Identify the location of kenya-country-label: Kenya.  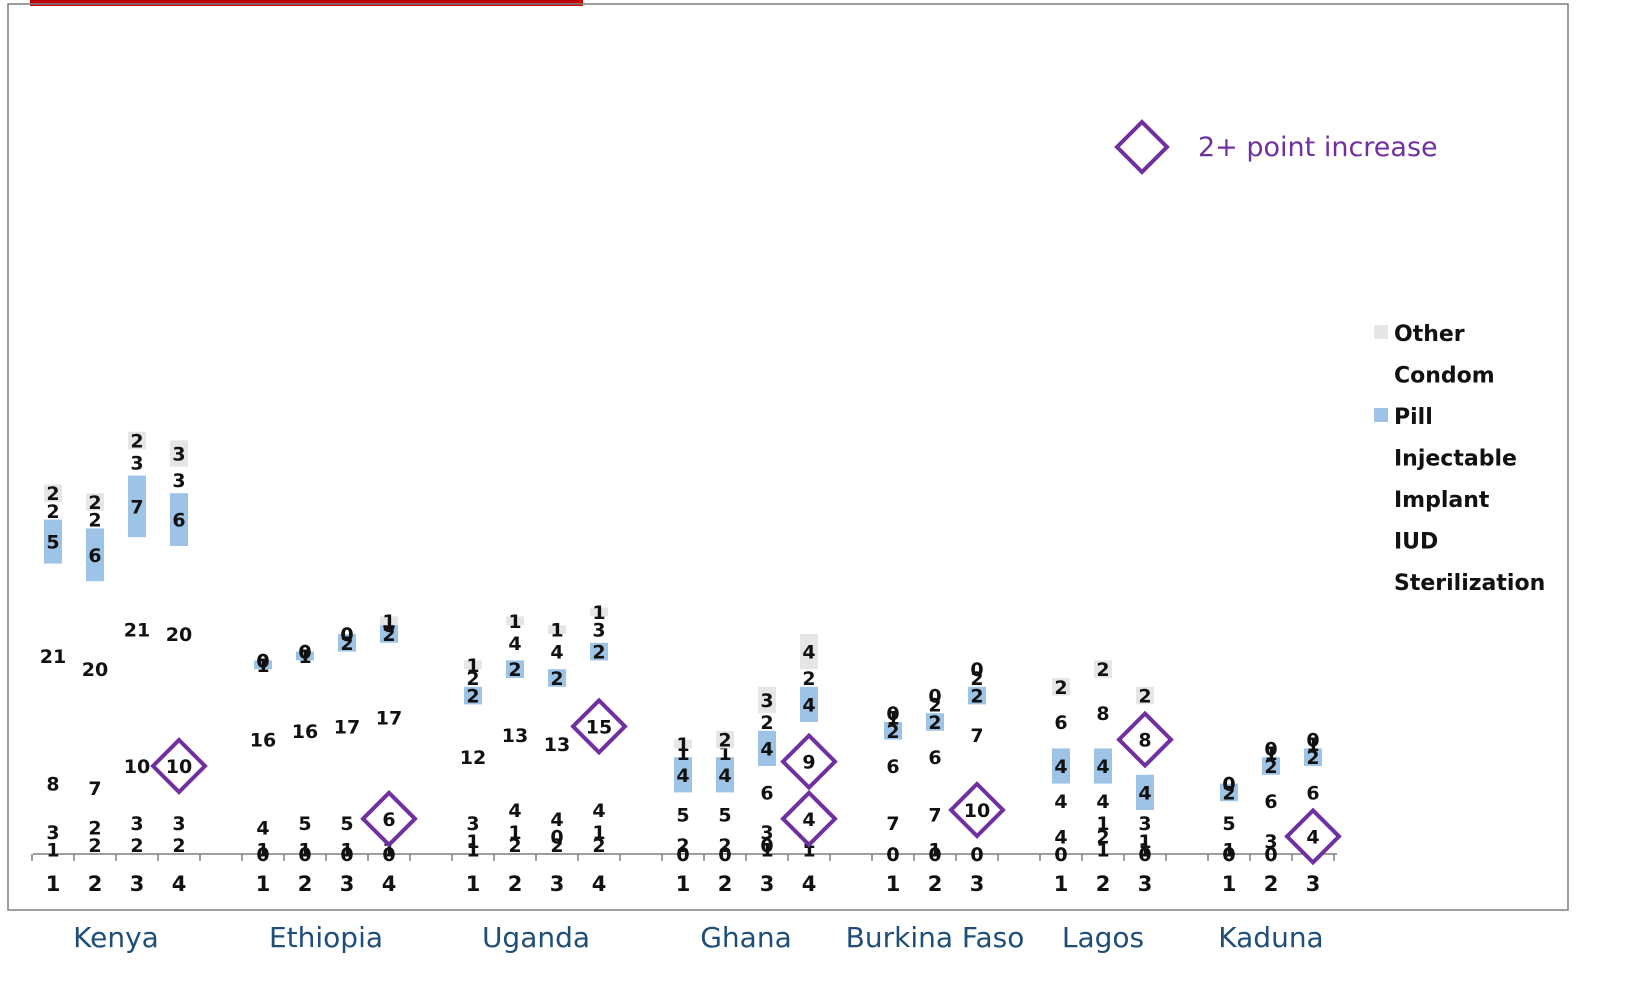
(116, 937).